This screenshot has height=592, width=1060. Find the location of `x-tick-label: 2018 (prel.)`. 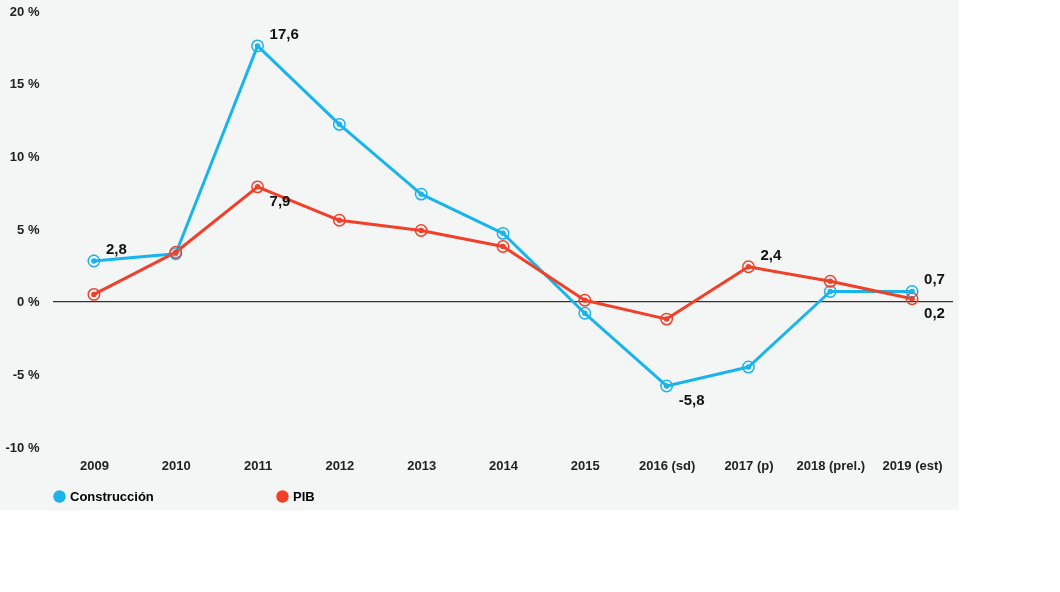

x-tick-label: 2018 (prel.) is located at coordinates (831, 465).